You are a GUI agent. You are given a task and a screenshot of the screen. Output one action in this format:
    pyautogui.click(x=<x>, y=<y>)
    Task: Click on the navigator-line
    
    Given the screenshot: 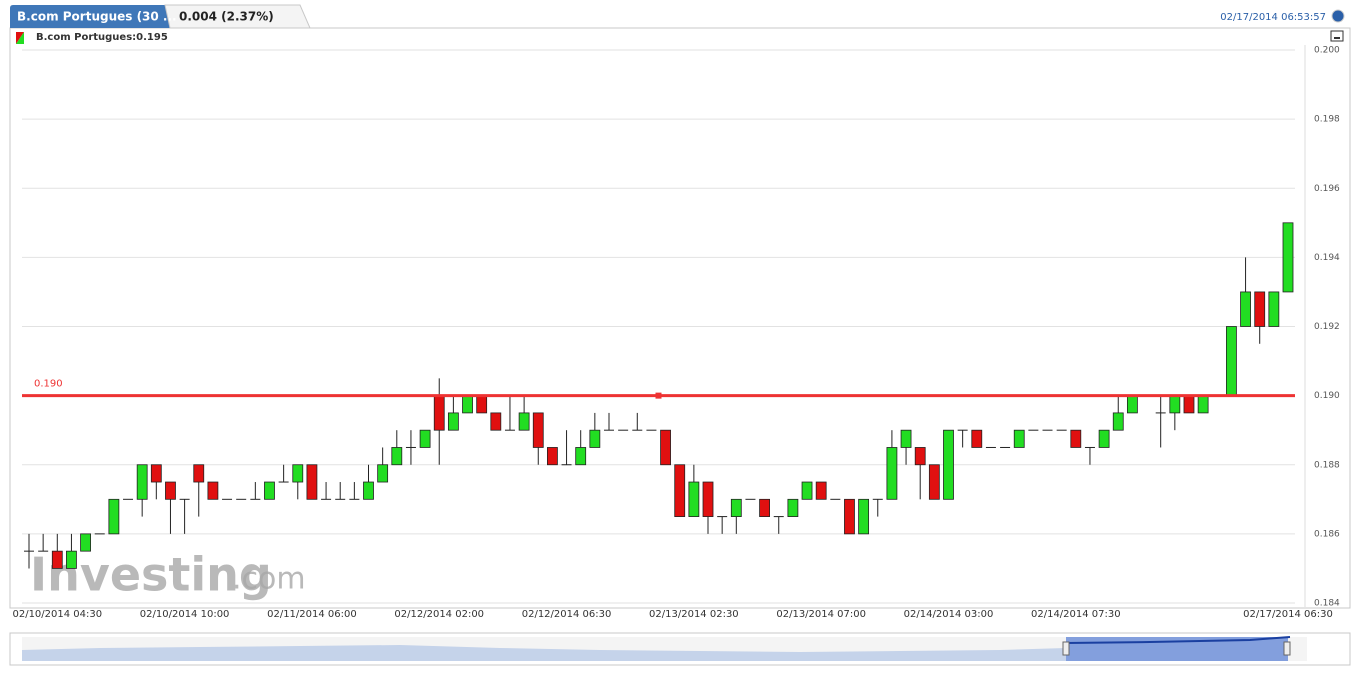 What is the action you would take?
    pyautogui.click(x=1178, y=640)
    